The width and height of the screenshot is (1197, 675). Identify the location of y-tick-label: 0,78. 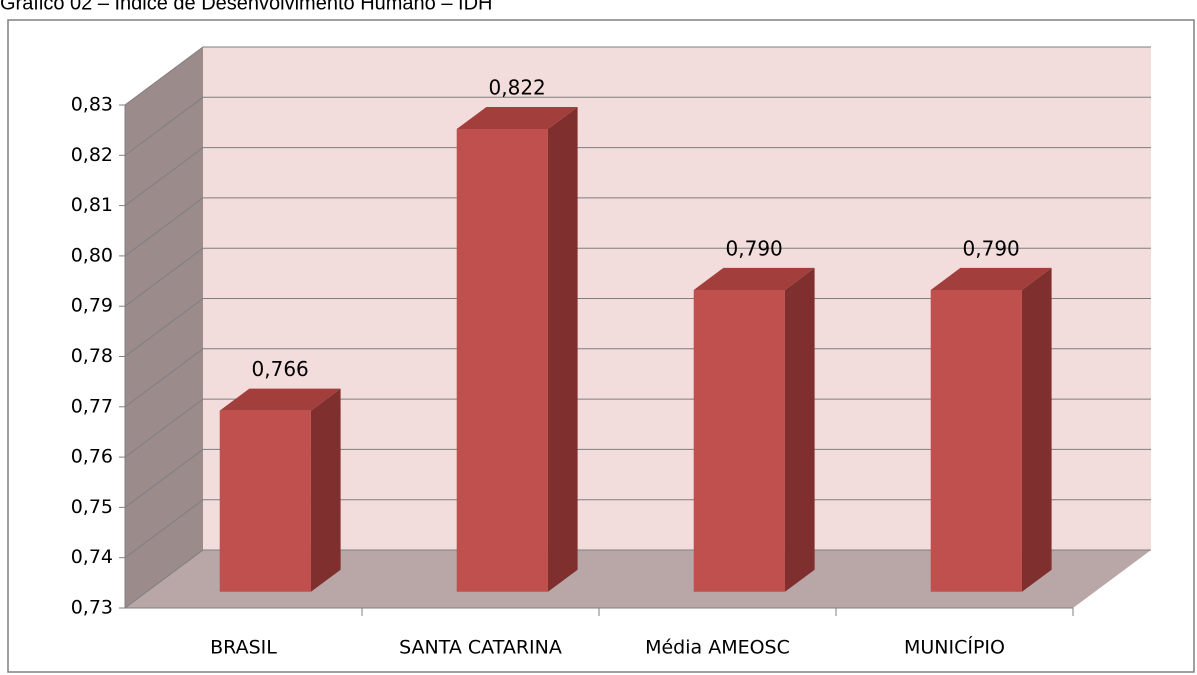
(92, 356).